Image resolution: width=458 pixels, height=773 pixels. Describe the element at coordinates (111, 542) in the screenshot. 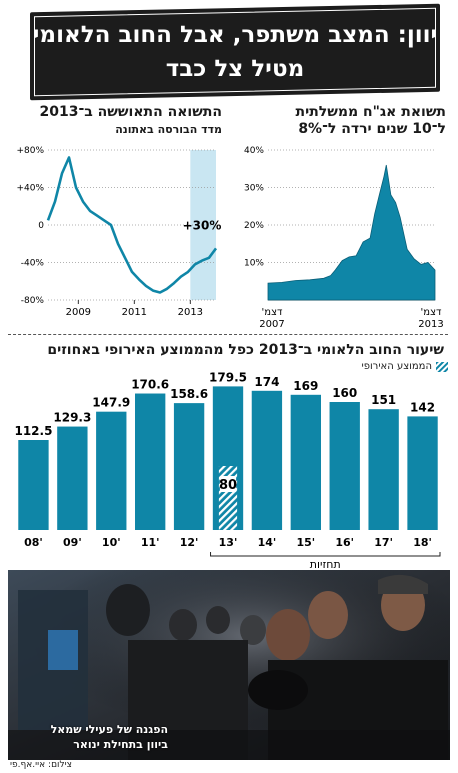

I see `debt-x-label: 10'` at that location.